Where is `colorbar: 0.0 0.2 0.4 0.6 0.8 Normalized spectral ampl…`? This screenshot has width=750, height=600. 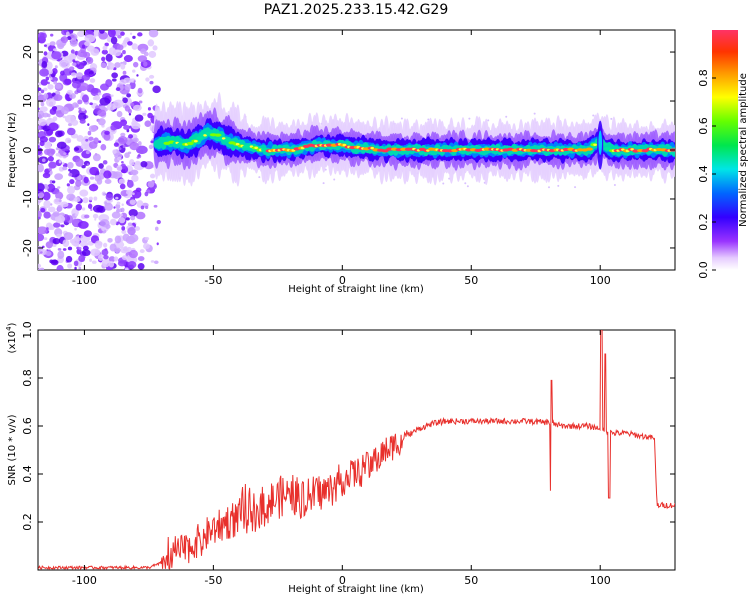 colorbar: 0.0 0.2 0.4 0.6 0.8 Normalized spectral ampl… is located at coordinates (723, 154).